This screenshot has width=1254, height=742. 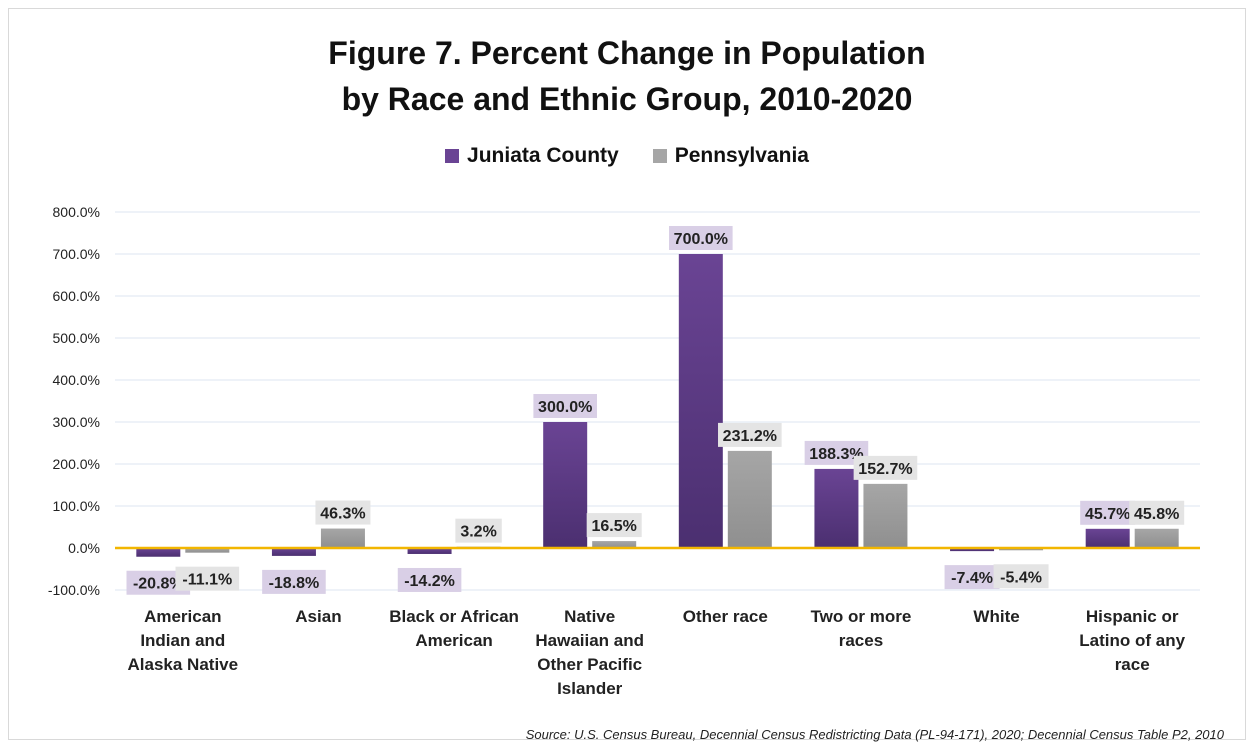 I want to click on x-category-label: Native, so click(x=589, y=616).